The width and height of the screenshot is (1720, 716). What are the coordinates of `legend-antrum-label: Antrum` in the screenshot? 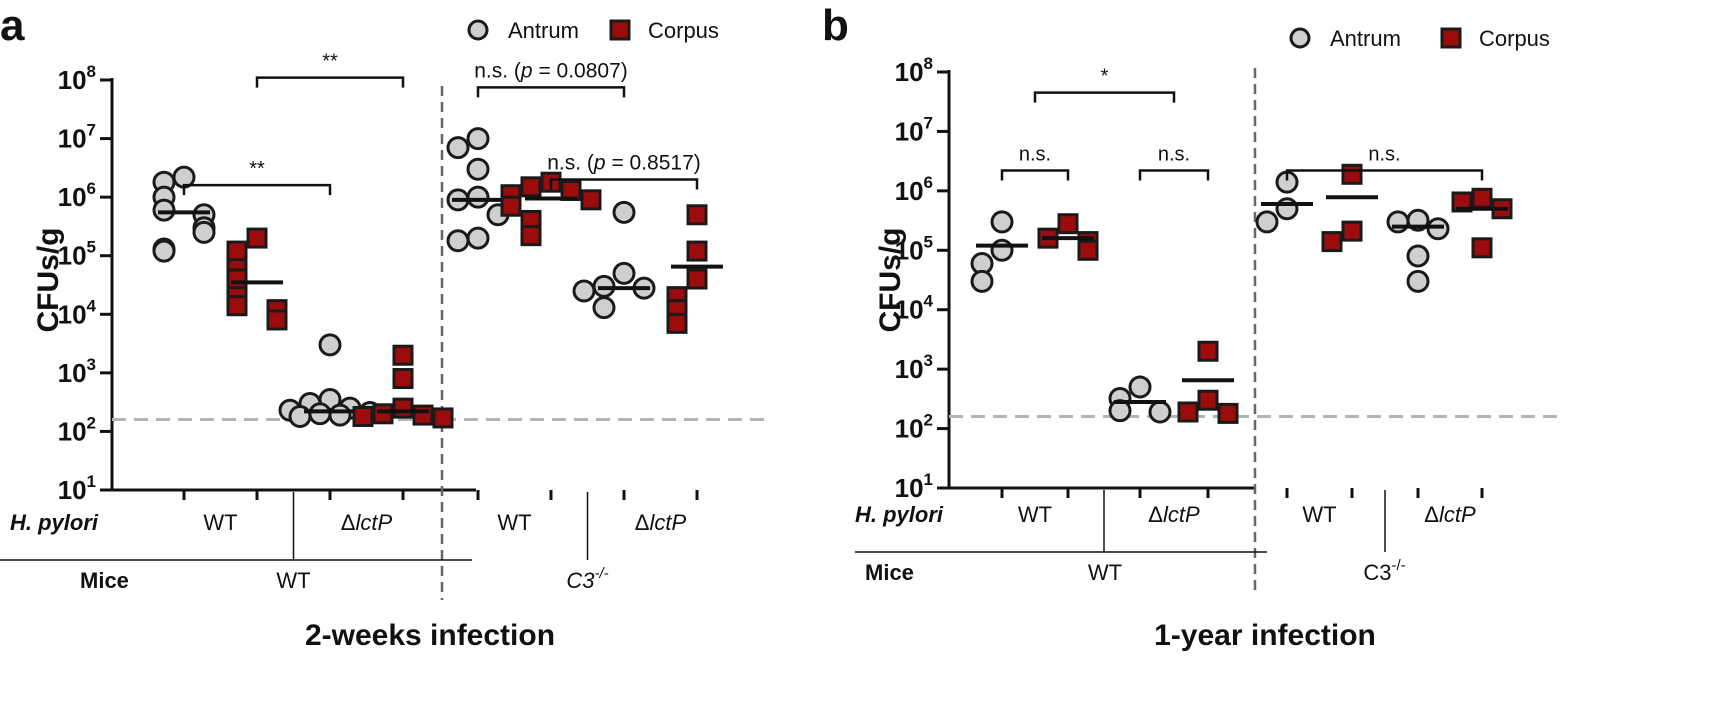 It's located at (543, 30).